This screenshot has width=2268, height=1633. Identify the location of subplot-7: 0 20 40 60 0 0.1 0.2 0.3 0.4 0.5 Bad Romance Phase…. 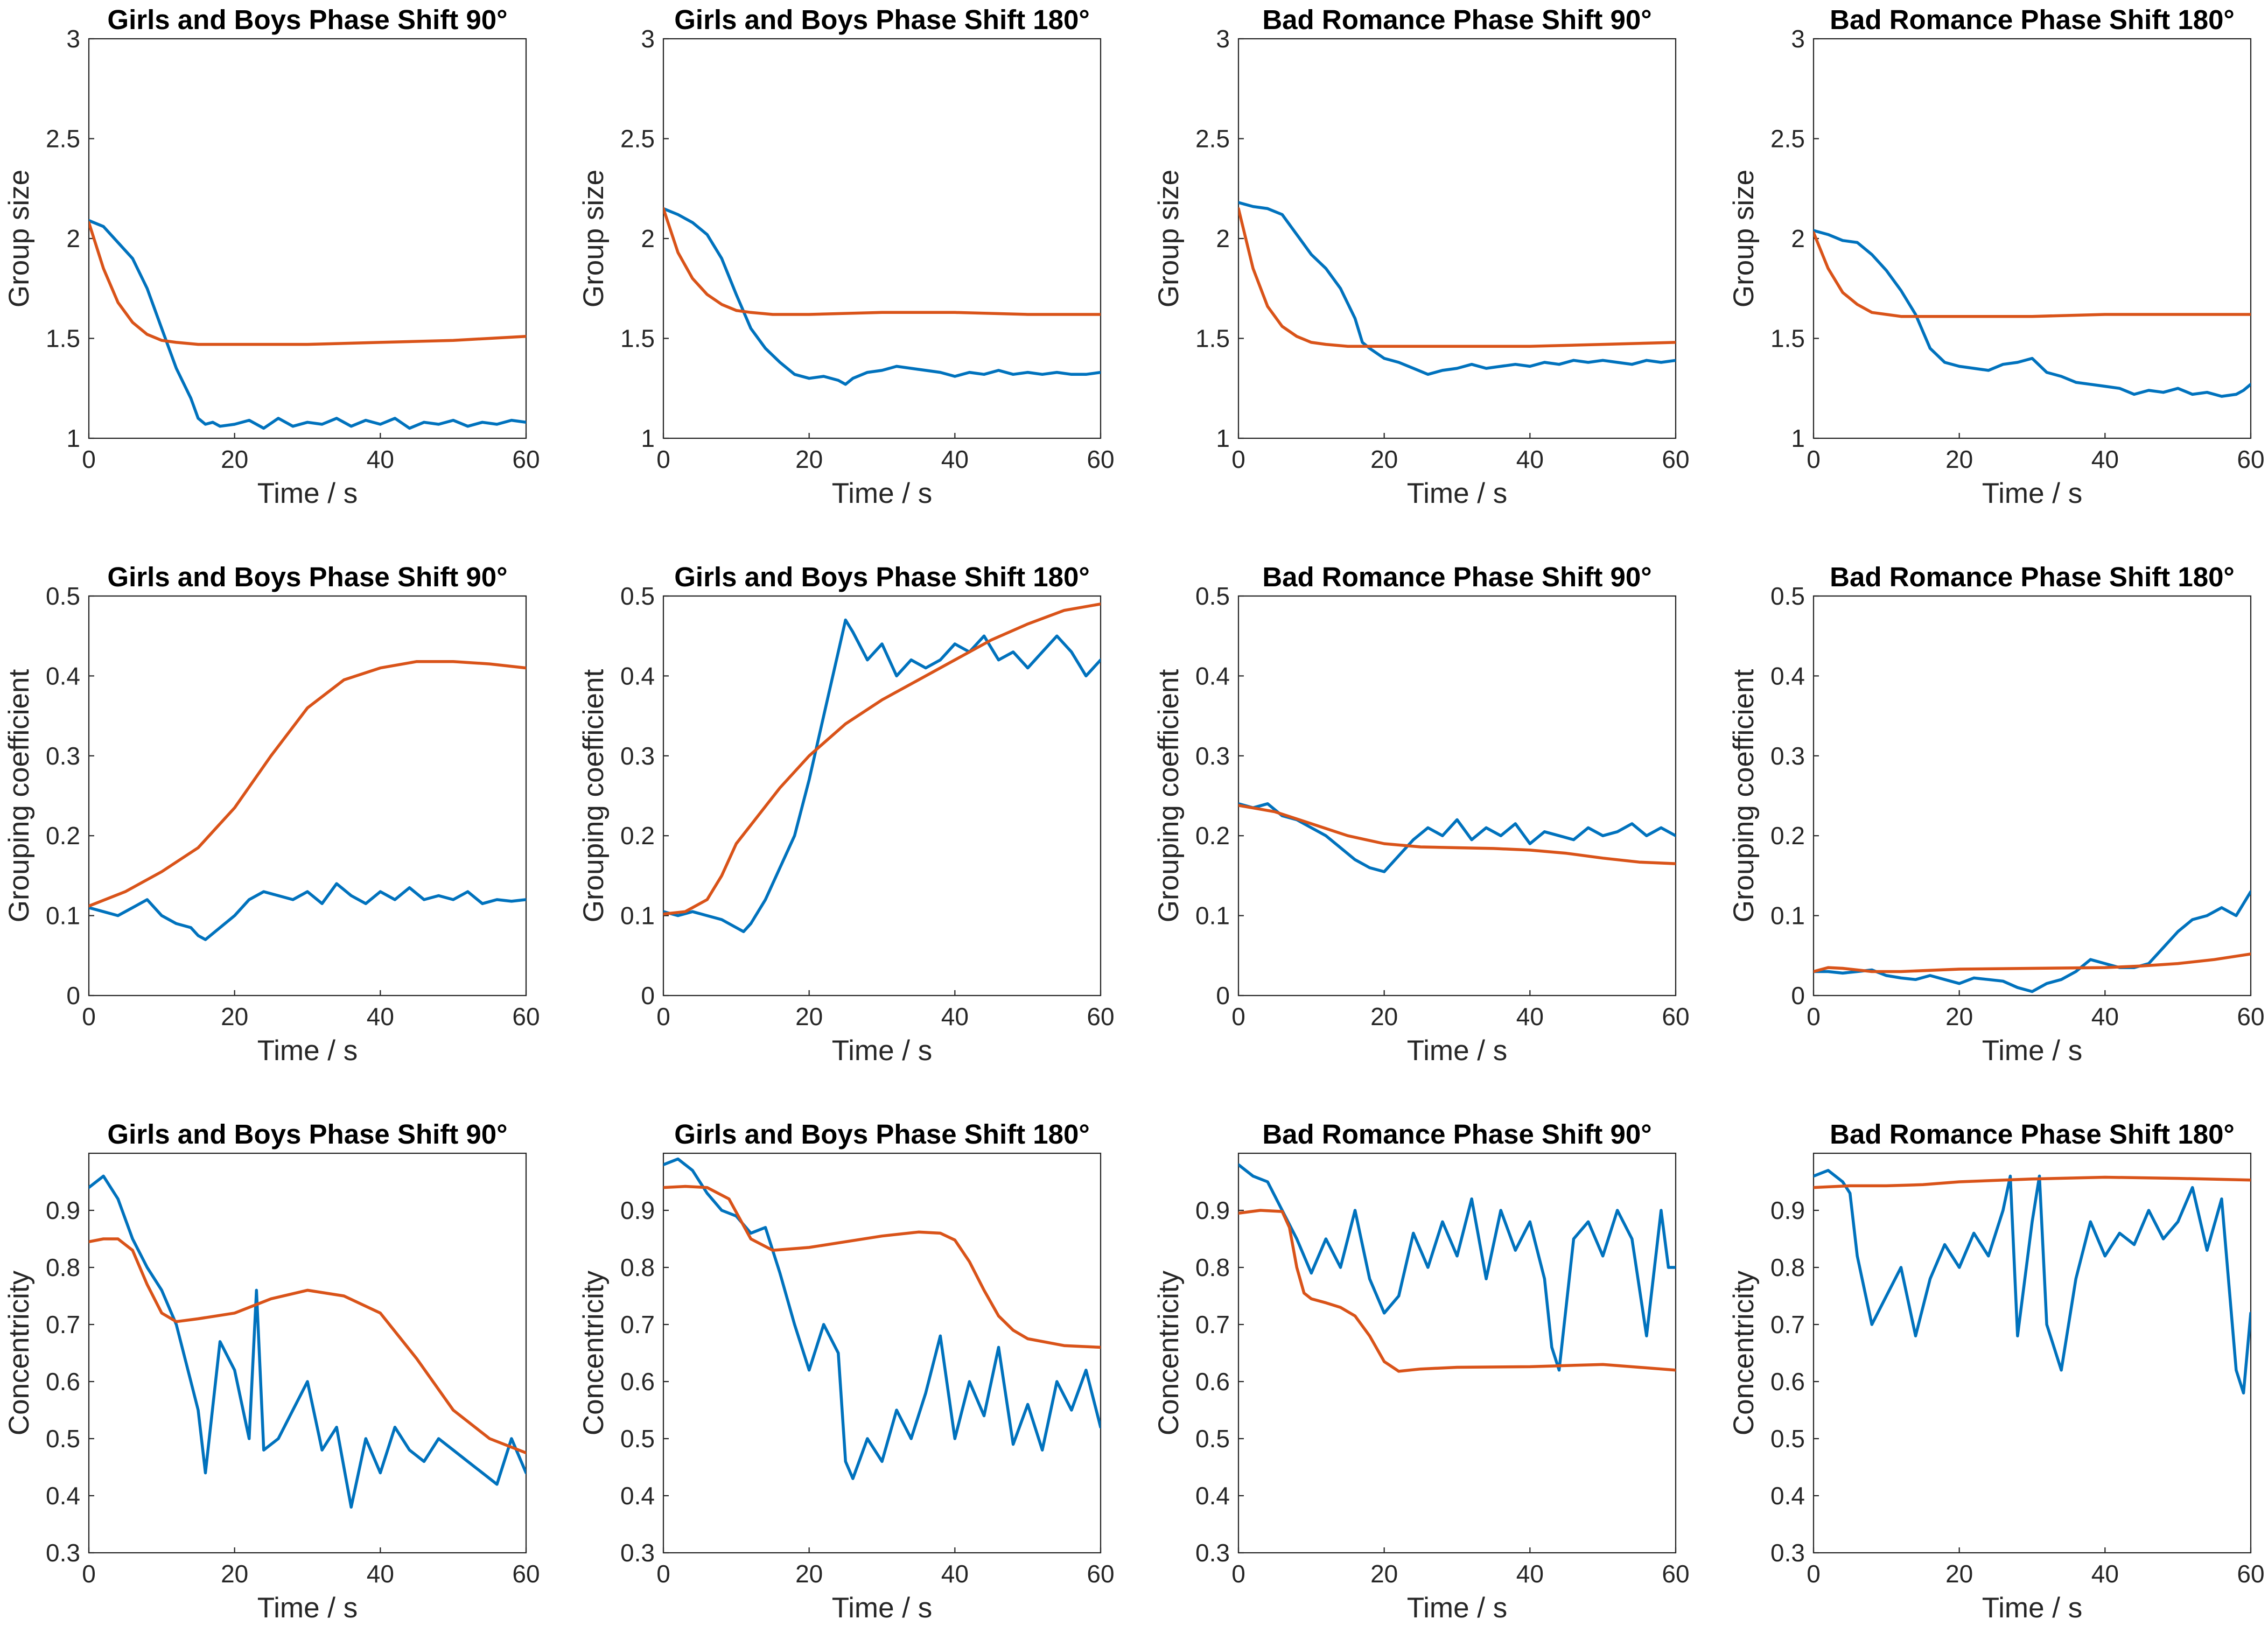
(1421, 815).